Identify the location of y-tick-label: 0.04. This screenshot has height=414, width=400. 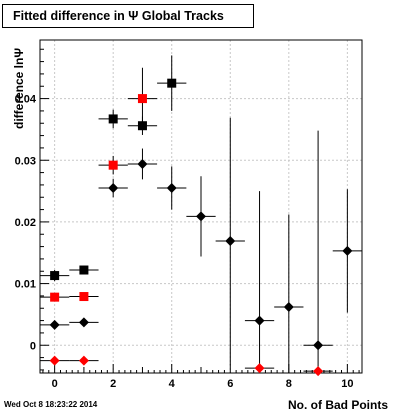
(26, 100).